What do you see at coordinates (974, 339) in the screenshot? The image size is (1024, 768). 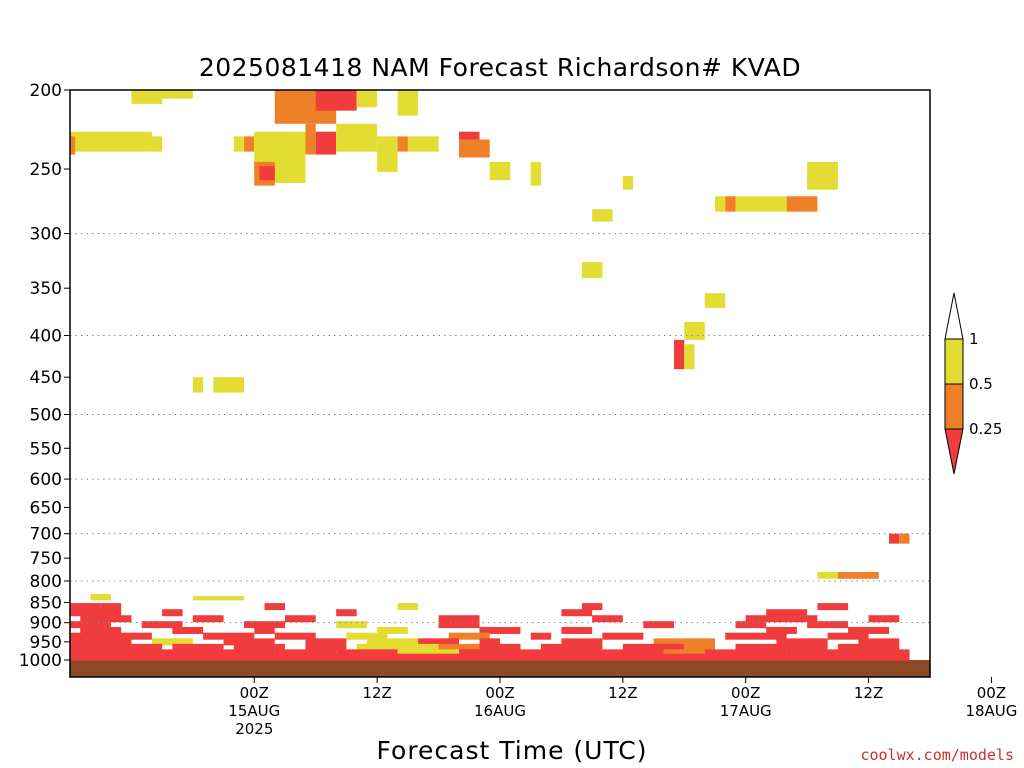 I see `colorbar-tick-label: 1` at bounding box center [974, 339].